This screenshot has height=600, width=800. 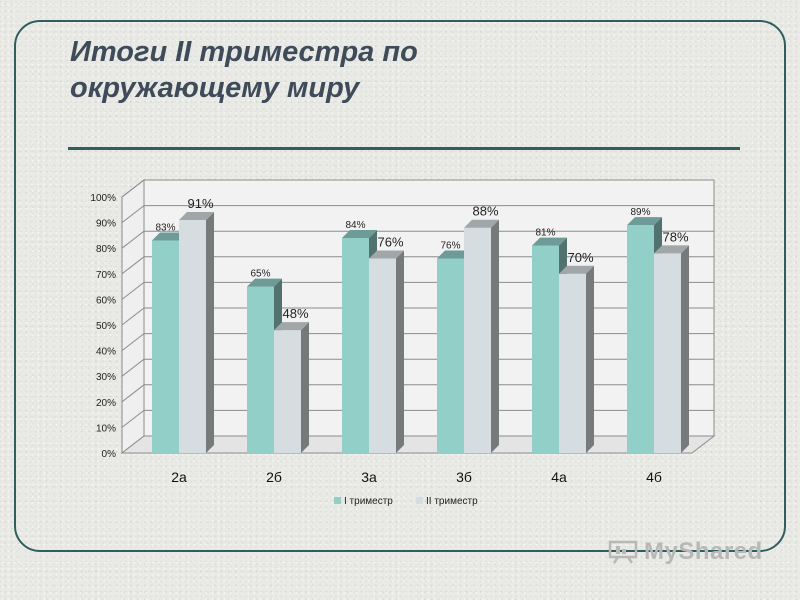 I want to click on legend-label: I триместр, so click(x=368, y=501).